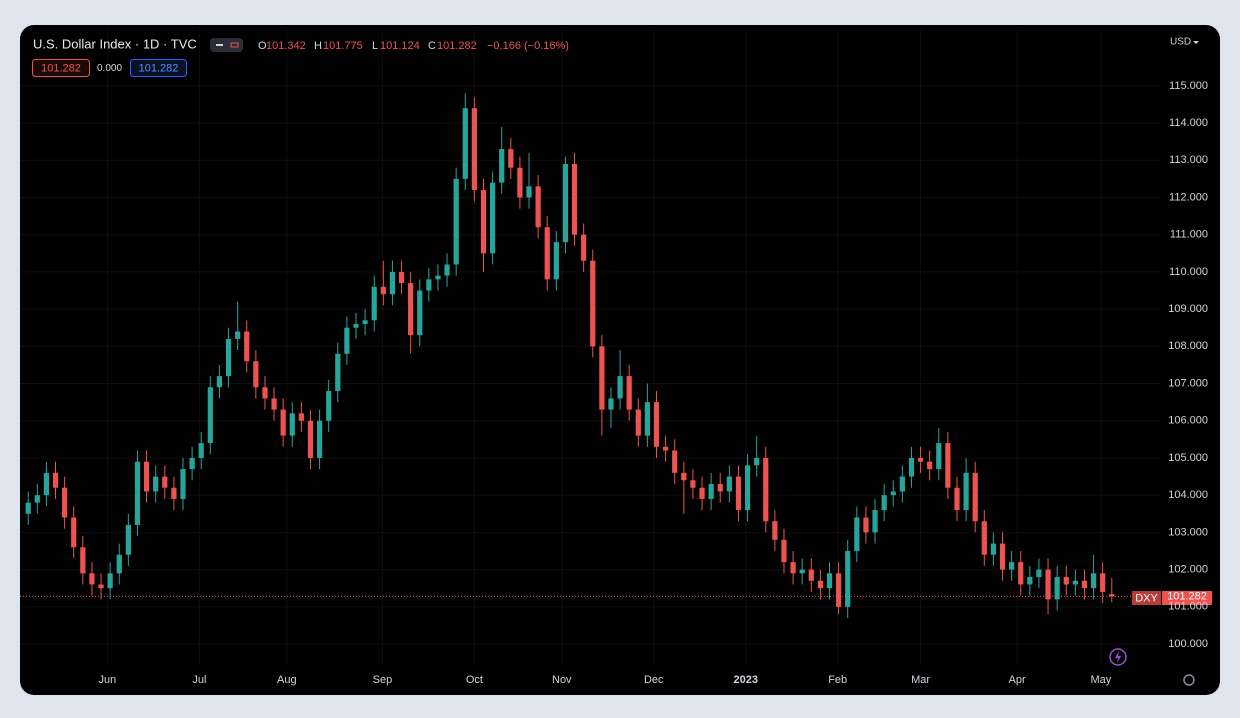 The height and width of the screenshot is (718, 1240). I want to click on symbol: DXY, so click(1146, 598).